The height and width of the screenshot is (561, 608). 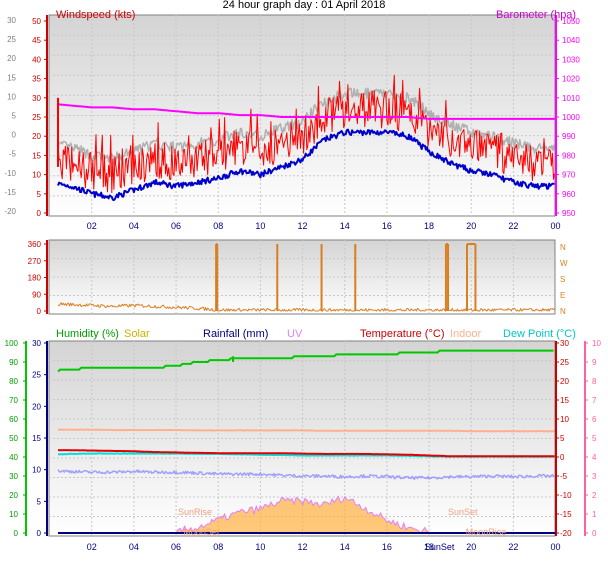 What do you see at coordinates (513, 226) in the screenshot?
I see `wind-panel-x-tick-label: 22` at bounding box center [513, 226].